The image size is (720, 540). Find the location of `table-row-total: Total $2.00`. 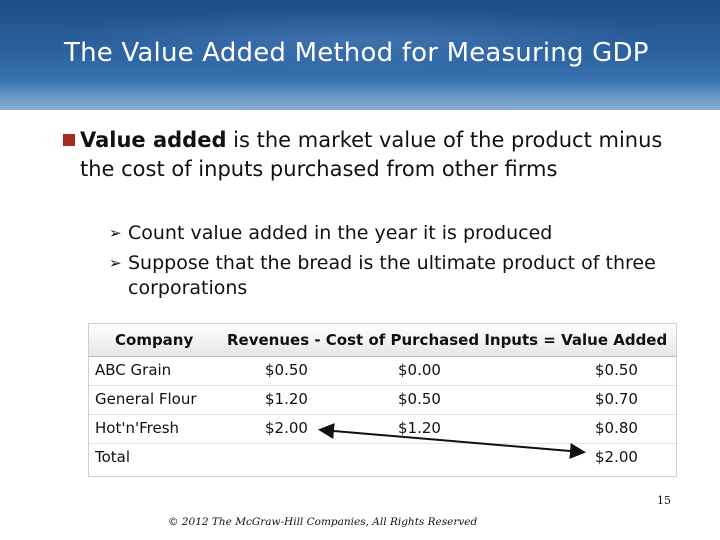

table-row-total: Total $2.00 is located at coordinates (382, 457).